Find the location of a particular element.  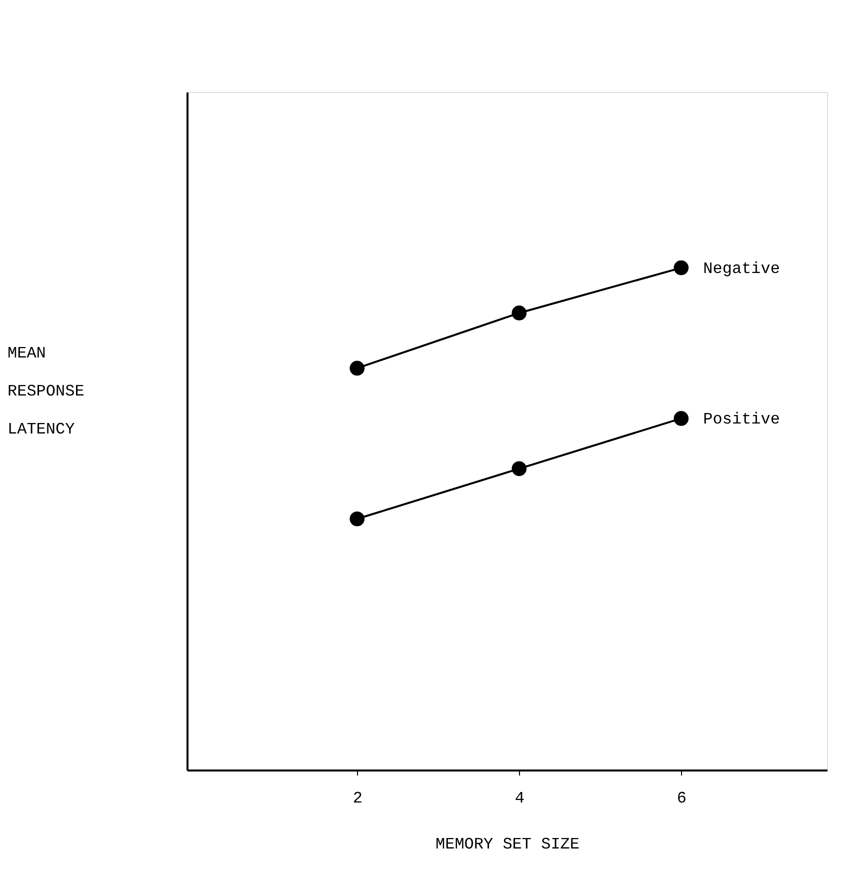

text: MEAN RESPONSE LATENCY is located at coordinates (46, 391).